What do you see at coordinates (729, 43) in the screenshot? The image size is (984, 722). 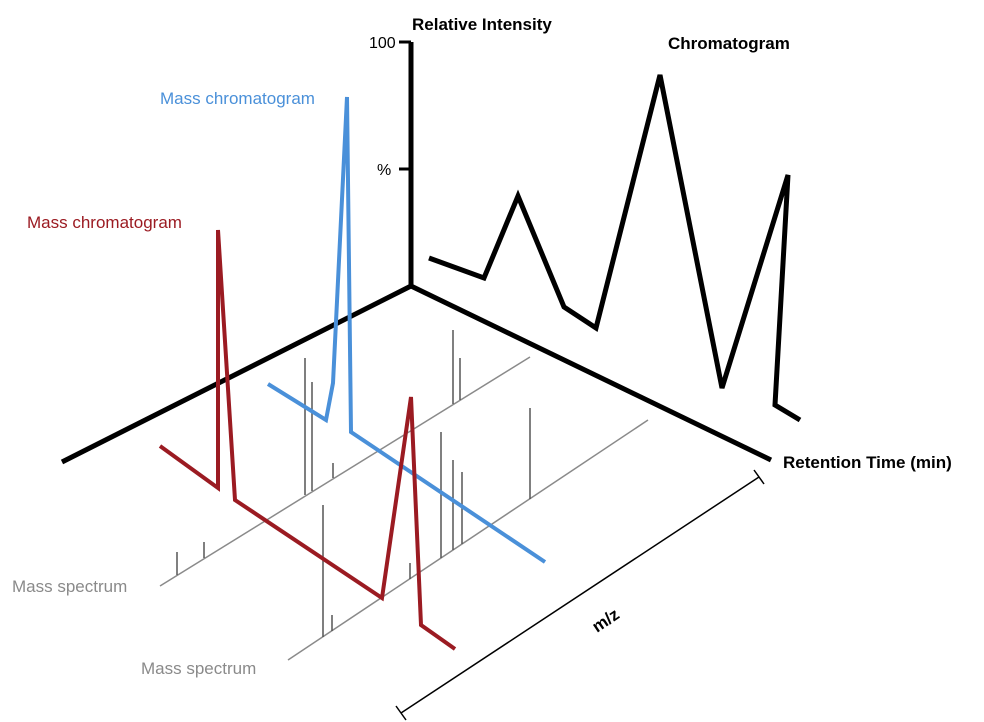 I see `chromatogram-label: Chromatogram` at bounding box center [729, 43].